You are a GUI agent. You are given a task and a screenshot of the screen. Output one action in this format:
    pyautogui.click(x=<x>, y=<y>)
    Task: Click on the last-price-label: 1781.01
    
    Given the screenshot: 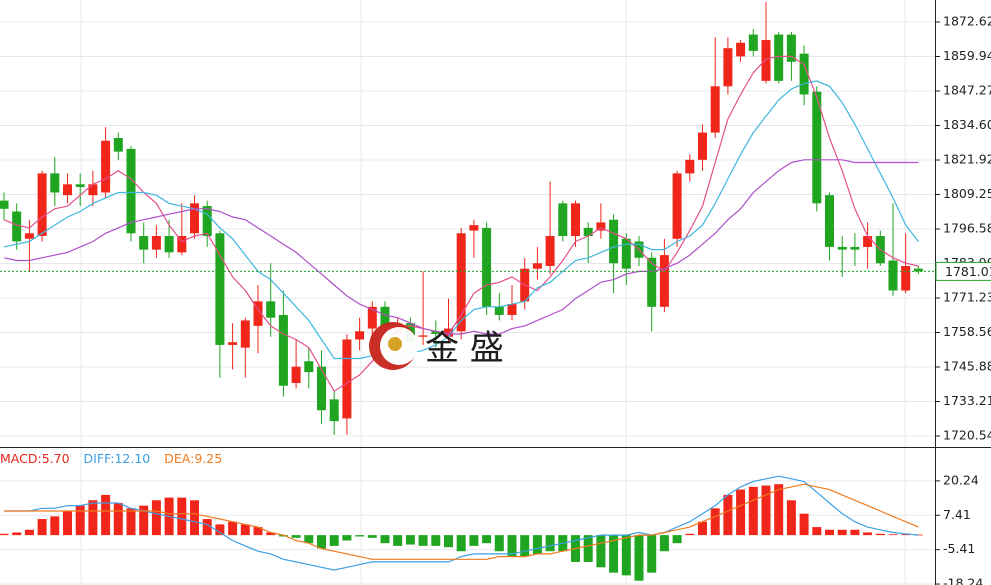 What is the action you would take?
    pyautogui.click(x=968, y=271)
    